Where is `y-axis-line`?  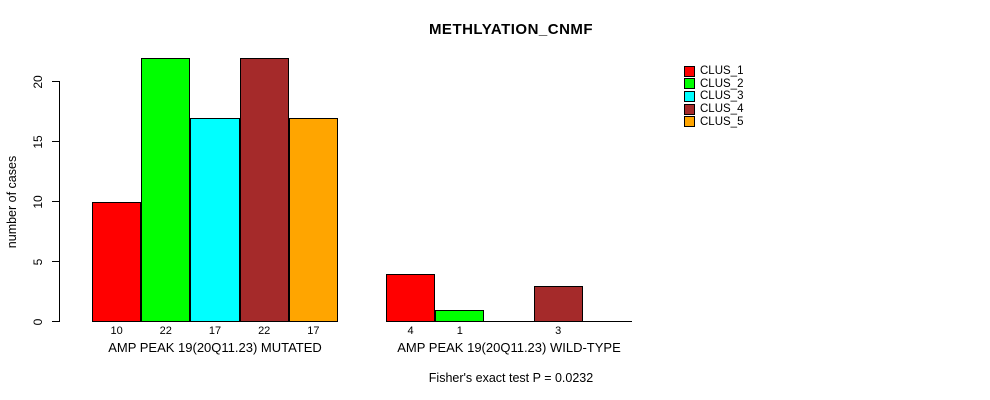 y-axis-line is located at coordinates (59, 201).